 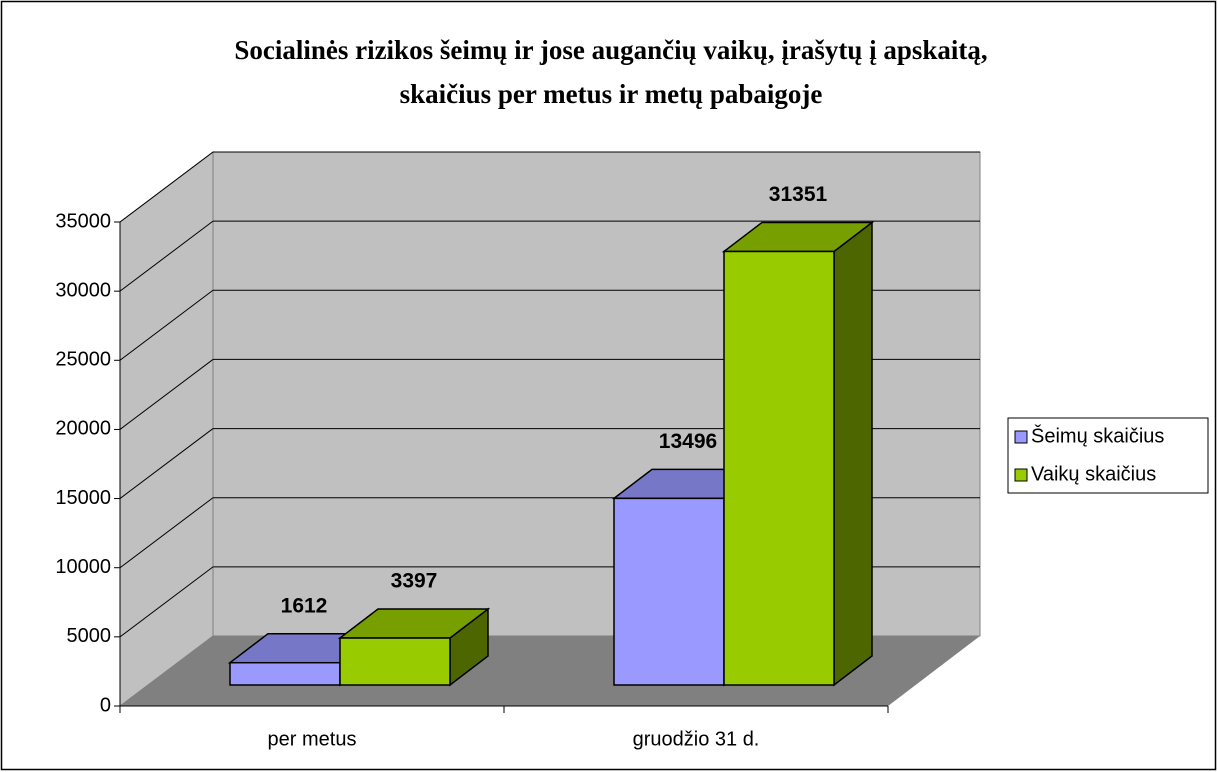 I want to click on y-tick-label: 25000, so click(x=83, y=360).